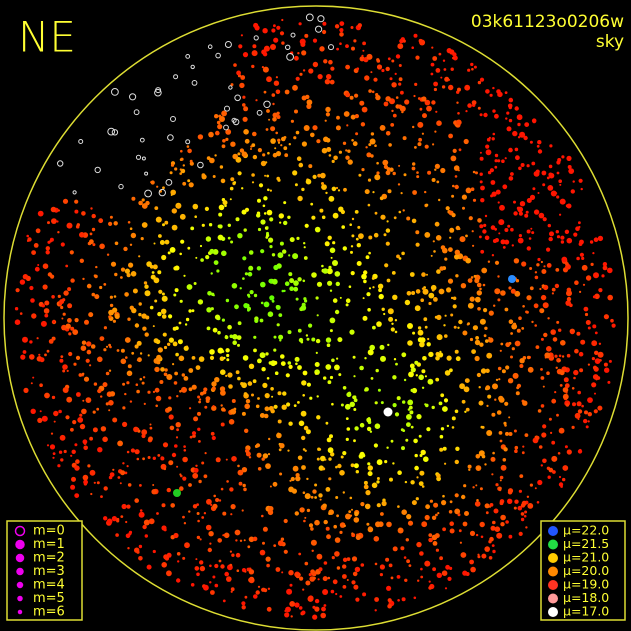  I want to click on legend-marker, so click(553, 571).